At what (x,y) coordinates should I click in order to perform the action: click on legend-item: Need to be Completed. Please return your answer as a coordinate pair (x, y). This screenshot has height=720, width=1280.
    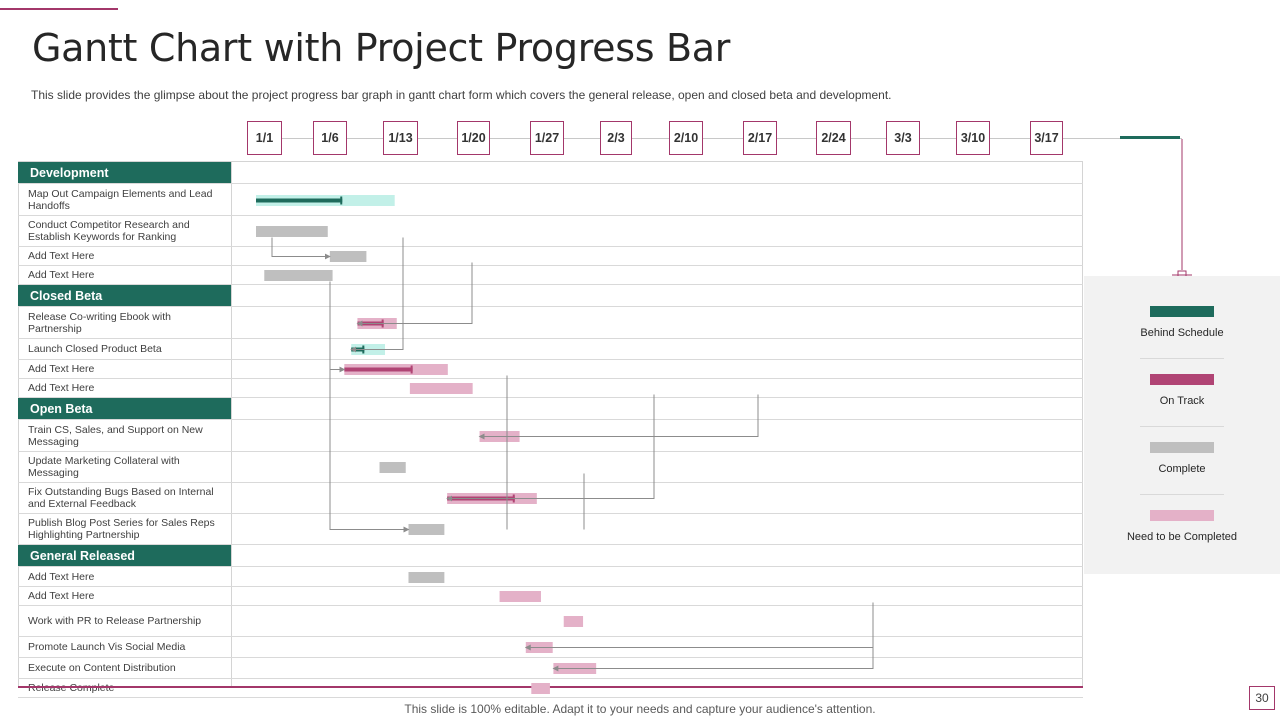
    Looking at the image, I should click on (1182, 526).